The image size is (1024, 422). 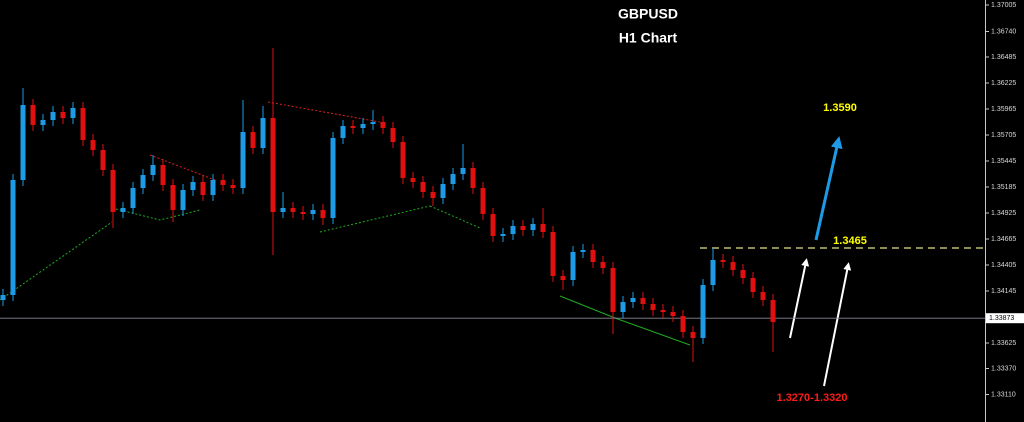 What do you see at coordinates (1003, 265) in the screenshot?
I see `y-tick-label: 1.34405` at bounding box center [1003, 265].